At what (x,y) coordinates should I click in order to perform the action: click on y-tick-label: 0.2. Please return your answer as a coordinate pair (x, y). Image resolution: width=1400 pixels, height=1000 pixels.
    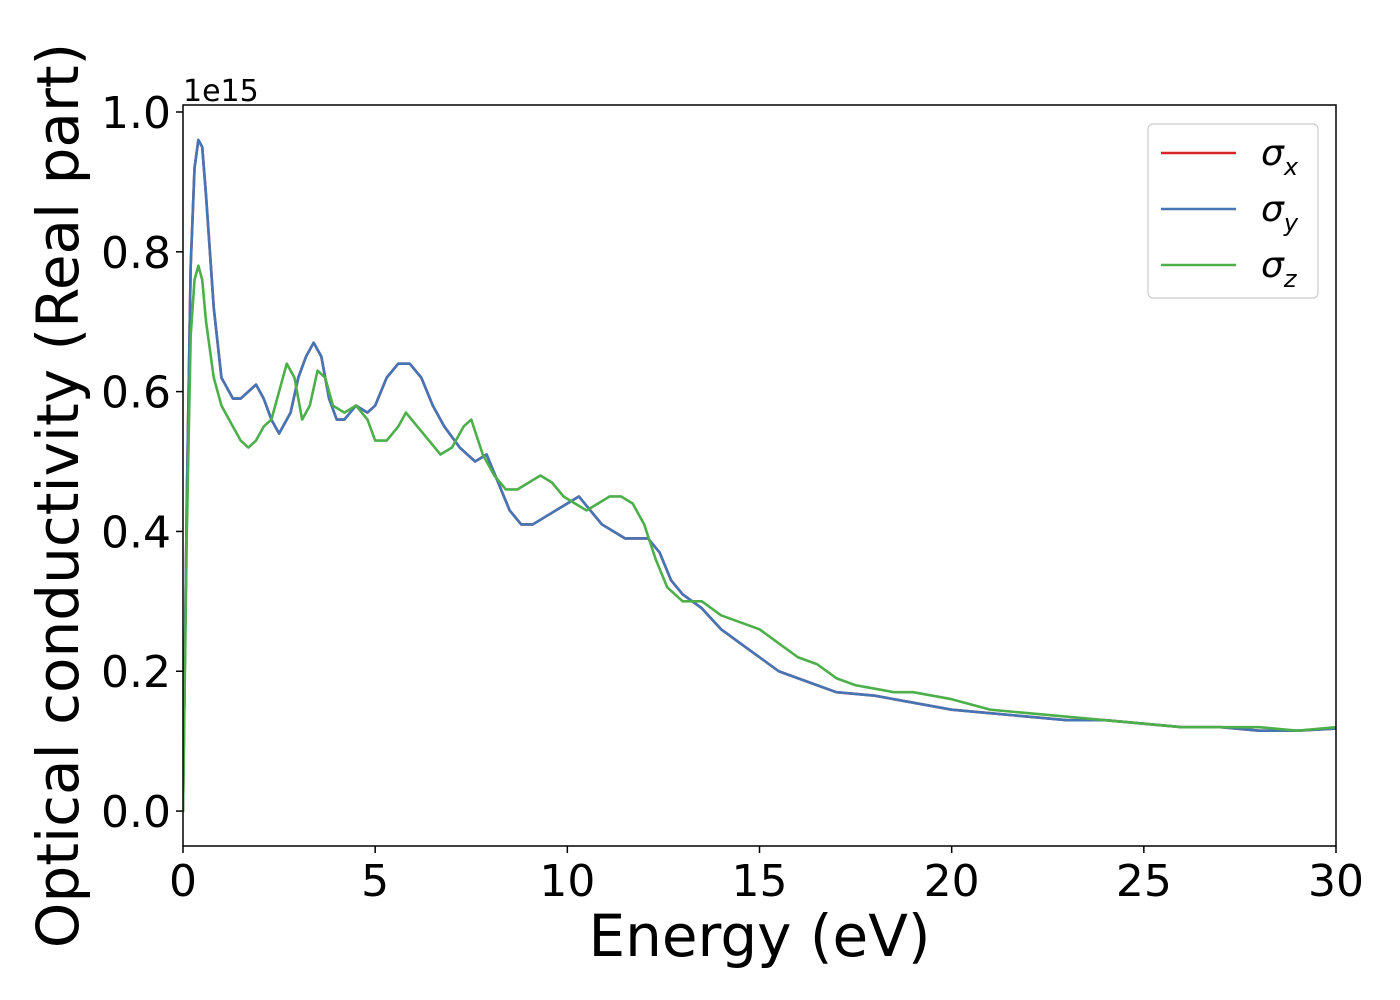
    Looking at the image, I should click on (136, 672).